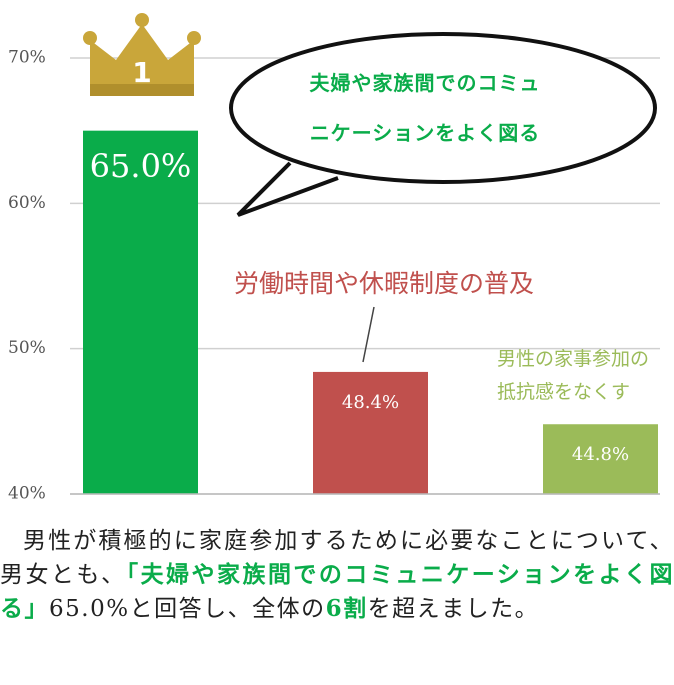 The image size is (674, 685). Describe the element at coordinates (384, 283) in the screenshot. I see `category-label: 労働時間や休暇制度の普及` at that location.